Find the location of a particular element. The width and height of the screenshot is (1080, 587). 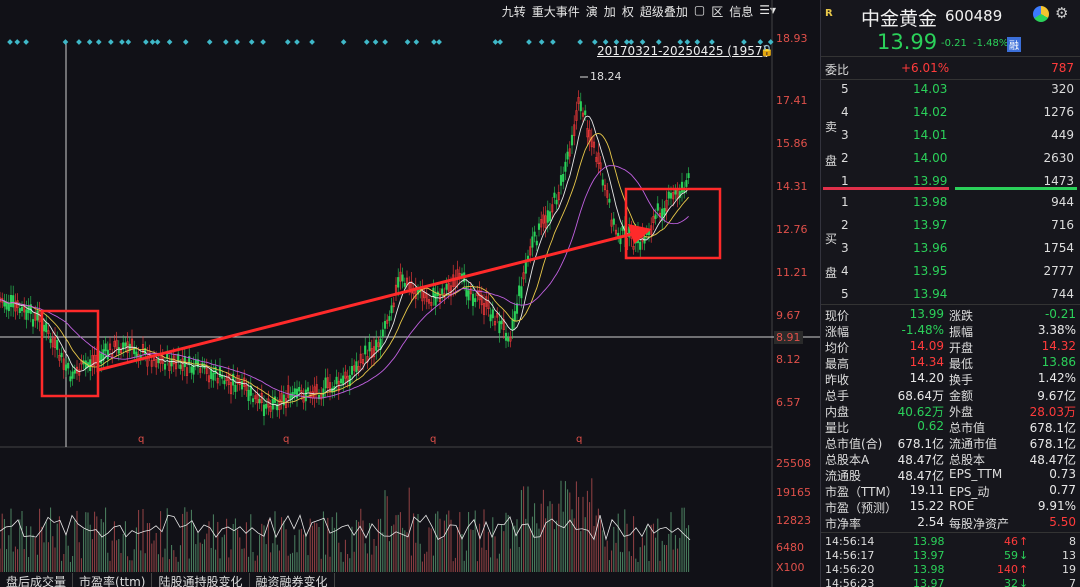

tab-pe-ttm: 市盈率(ttm) is located at coordinates (113, 580).